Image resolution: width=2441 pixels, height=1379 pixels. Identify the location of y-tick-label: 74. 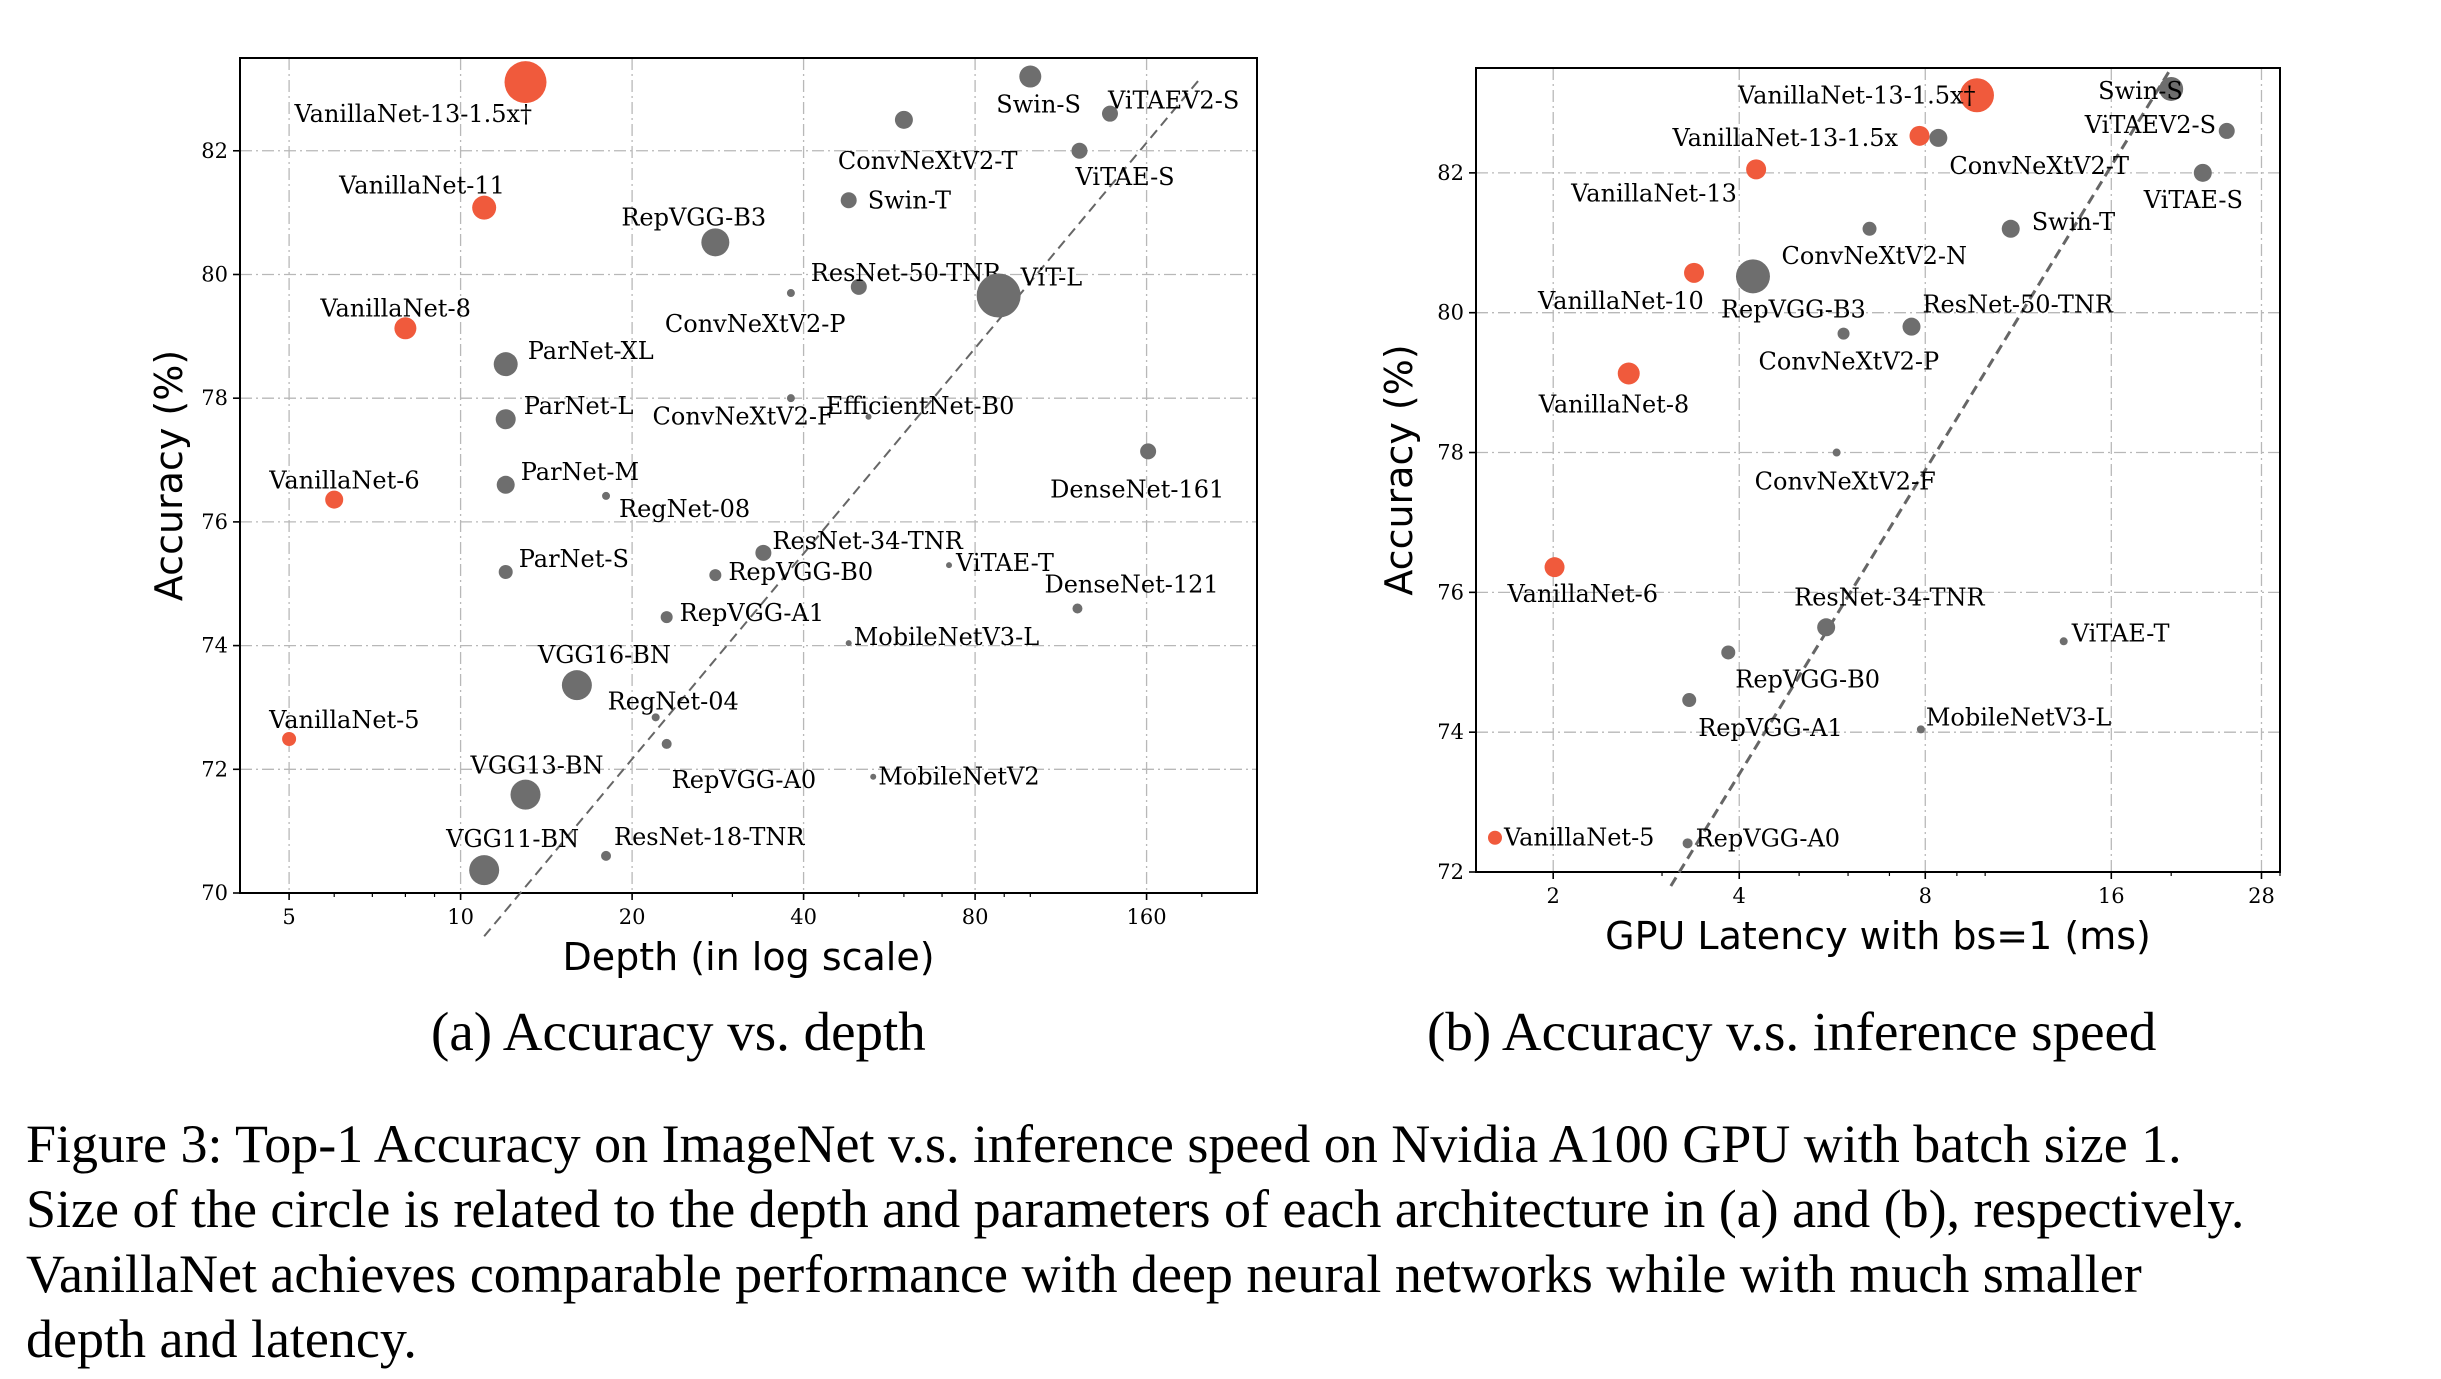
(1450, 732).